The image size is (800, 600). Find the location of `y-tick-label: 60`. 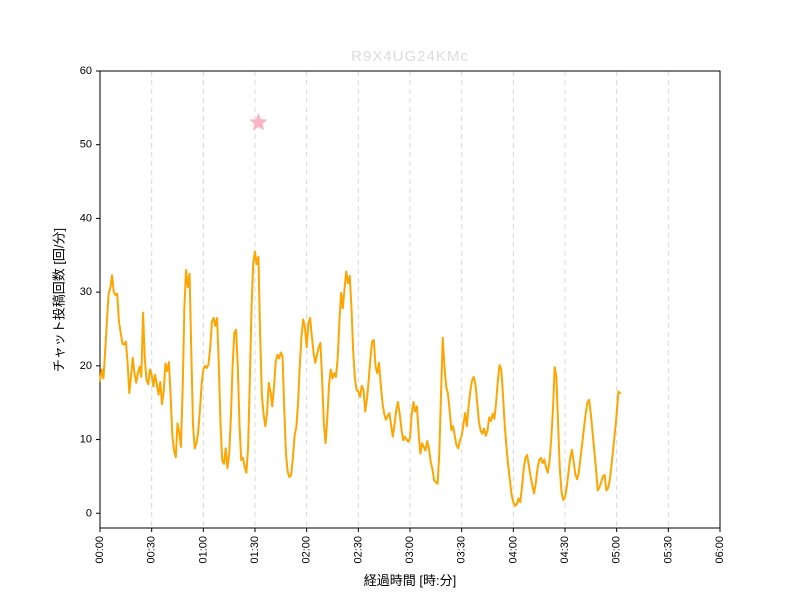

y-tick-label: 60 is located at coordinates (86, 71).